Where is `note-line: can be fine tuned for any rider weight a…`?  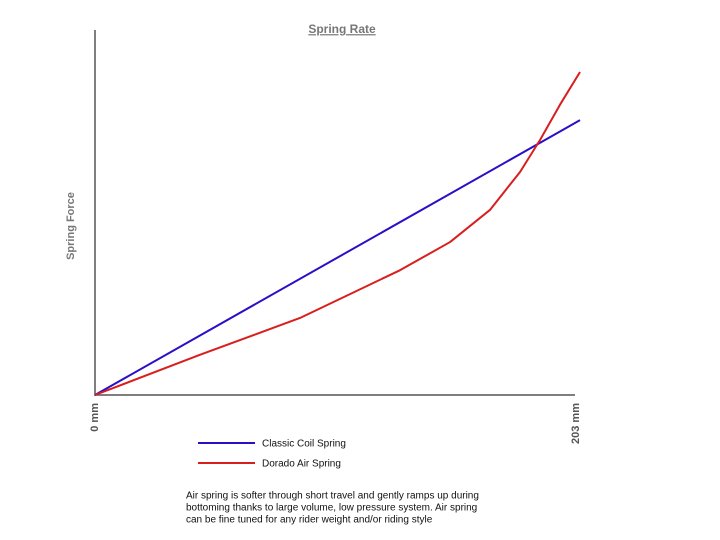
note-line: can be fine tuned for any rider weight a… is located at coordinates (309, 520).